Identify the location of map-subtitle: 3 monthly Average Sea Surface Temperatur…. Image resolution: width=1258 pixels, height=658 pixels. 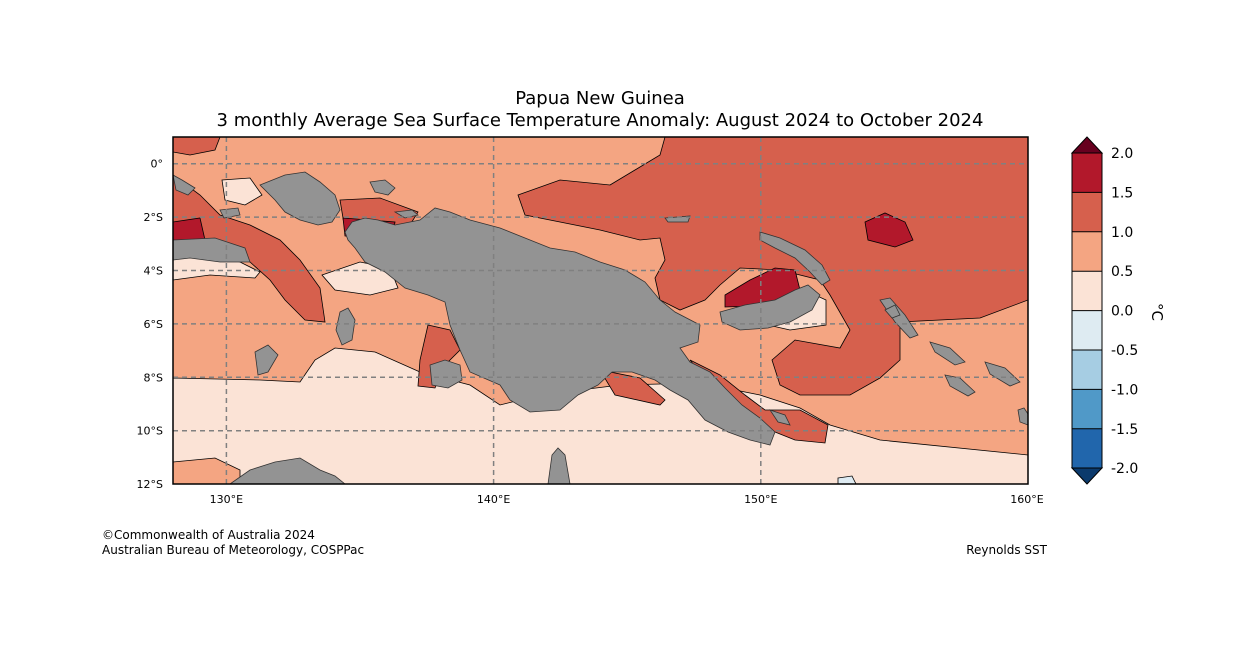
(600, 120).